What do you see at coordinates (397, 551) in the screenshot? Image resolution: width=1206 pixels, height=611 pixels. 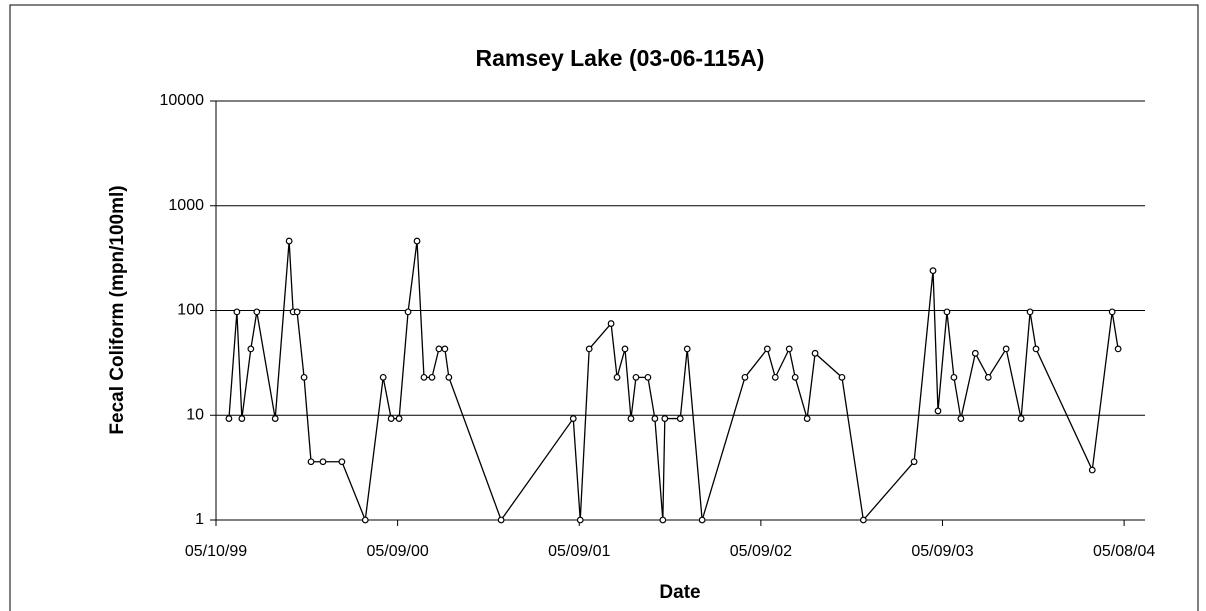 I see `x-tick-label: 05/09/00` at bounding box center [397, 551].